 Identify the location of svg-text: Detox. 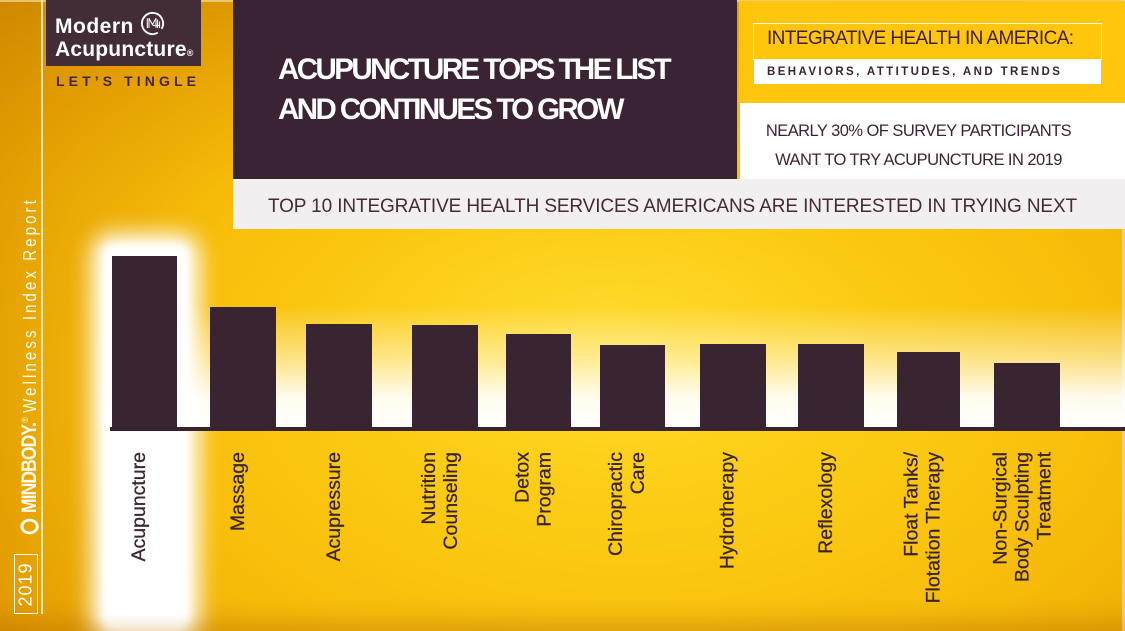
(523, 477).